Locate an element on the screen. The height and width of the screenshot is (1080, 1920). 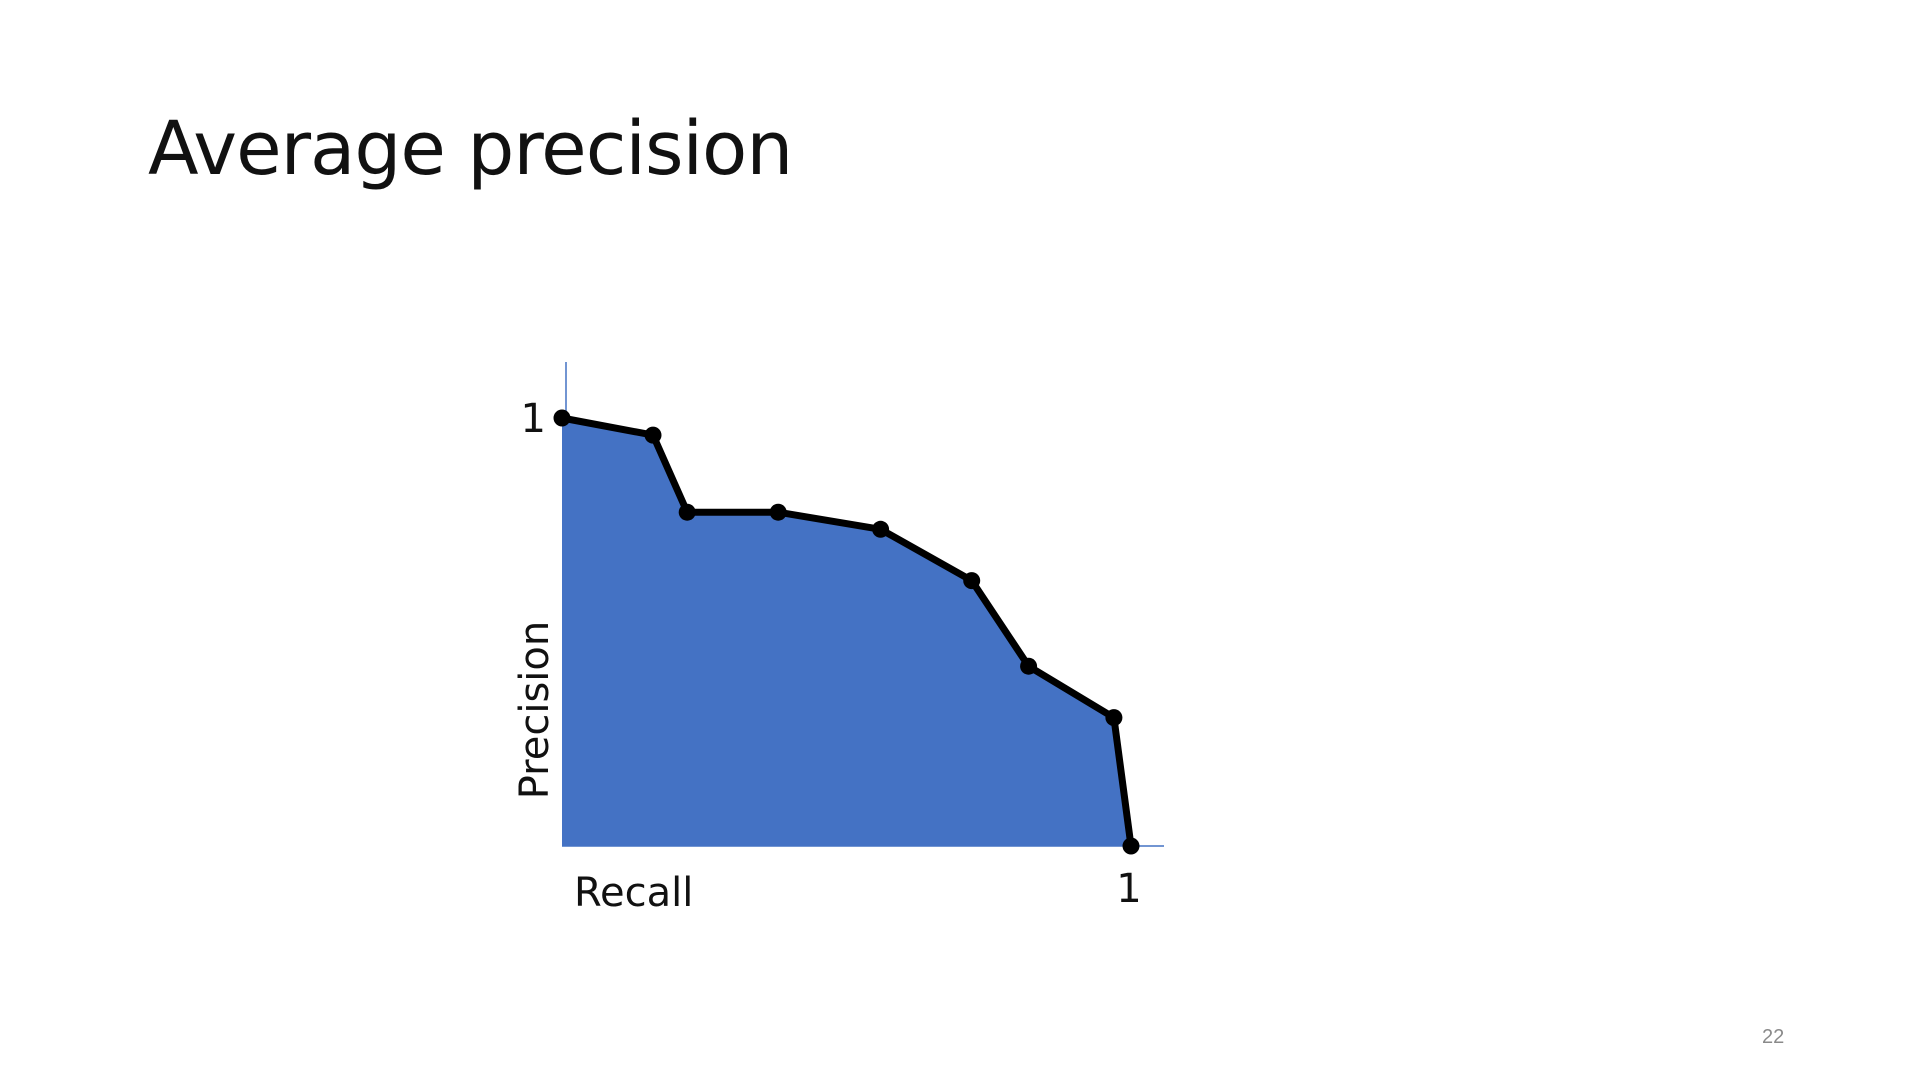
page-number: 22 is located at coordinates (1773, 1037).